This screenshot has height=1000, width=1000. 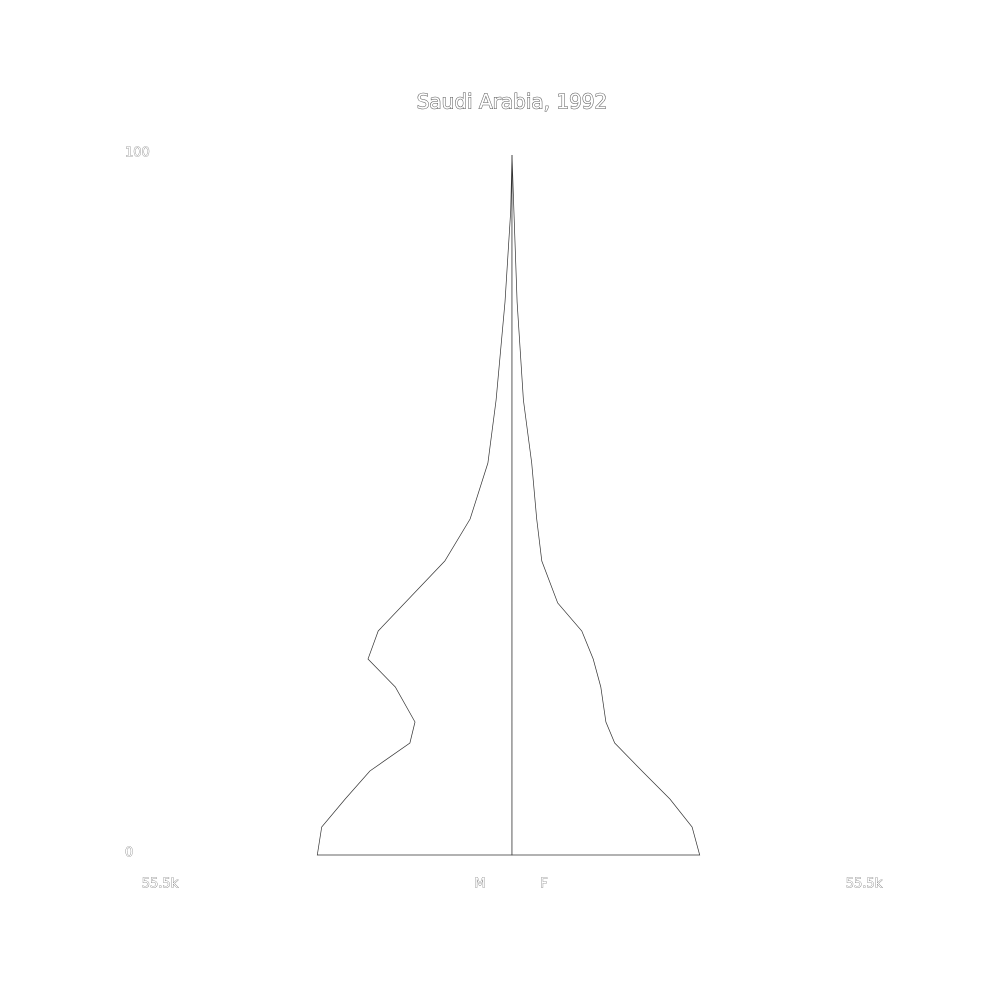 What do you see at coordinates (129, 853) in the screenshot?
I see `y-tick-label: 0` at bounding box center [129, 853].